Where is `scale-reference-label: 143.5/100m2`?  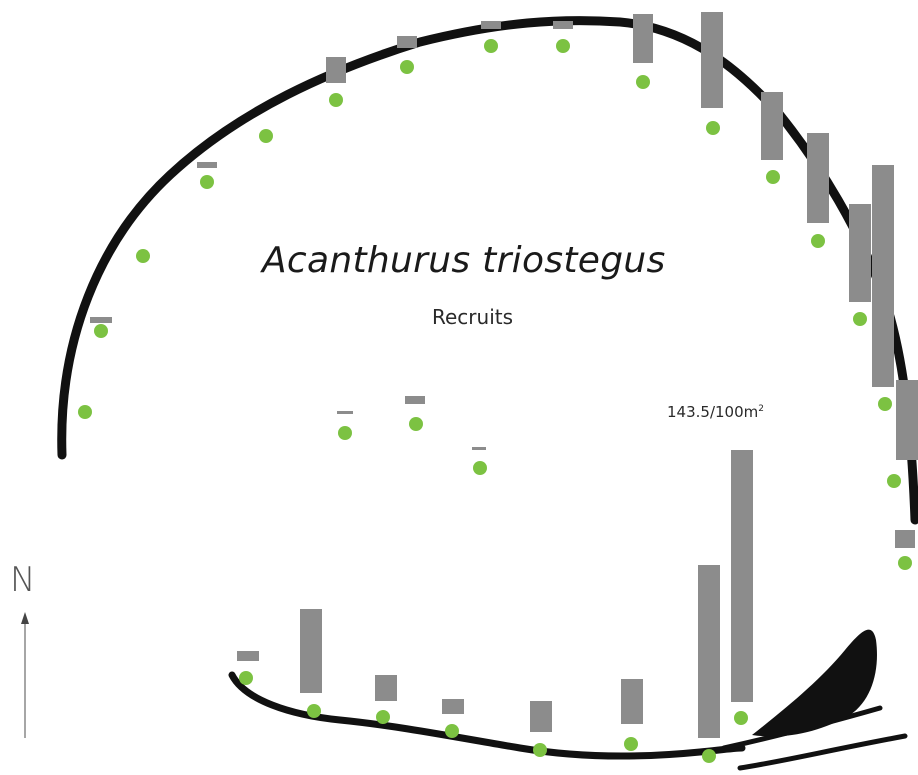 scale-reference-label: 143.5/100m2 is located at coordinates (715, 412).